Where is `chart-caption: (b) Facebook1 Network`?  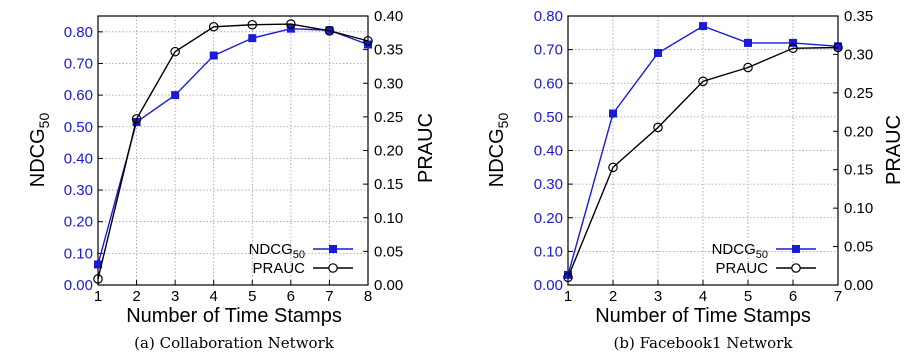
chart-caption: (b) Facebook1 Network is located at coordinates (704, 343).